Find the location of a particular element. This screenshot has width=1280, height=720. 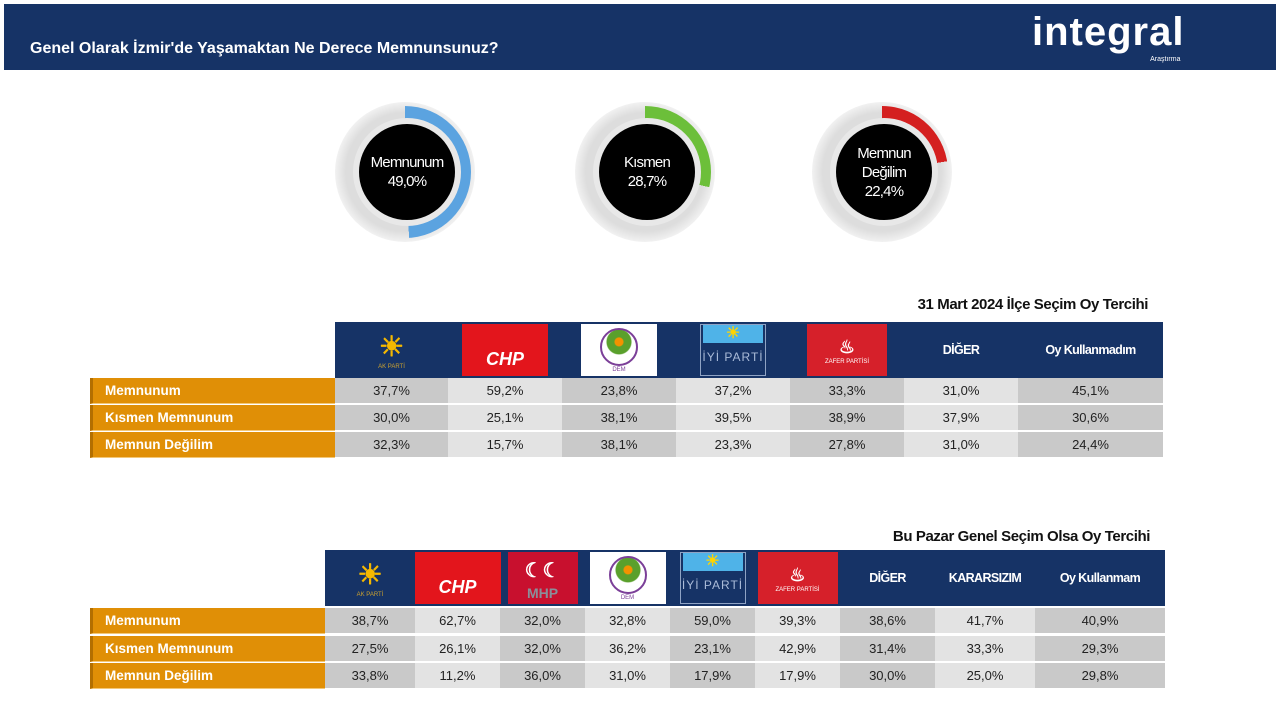

table-cell: 32,3% is located at coordinates (391, 445).